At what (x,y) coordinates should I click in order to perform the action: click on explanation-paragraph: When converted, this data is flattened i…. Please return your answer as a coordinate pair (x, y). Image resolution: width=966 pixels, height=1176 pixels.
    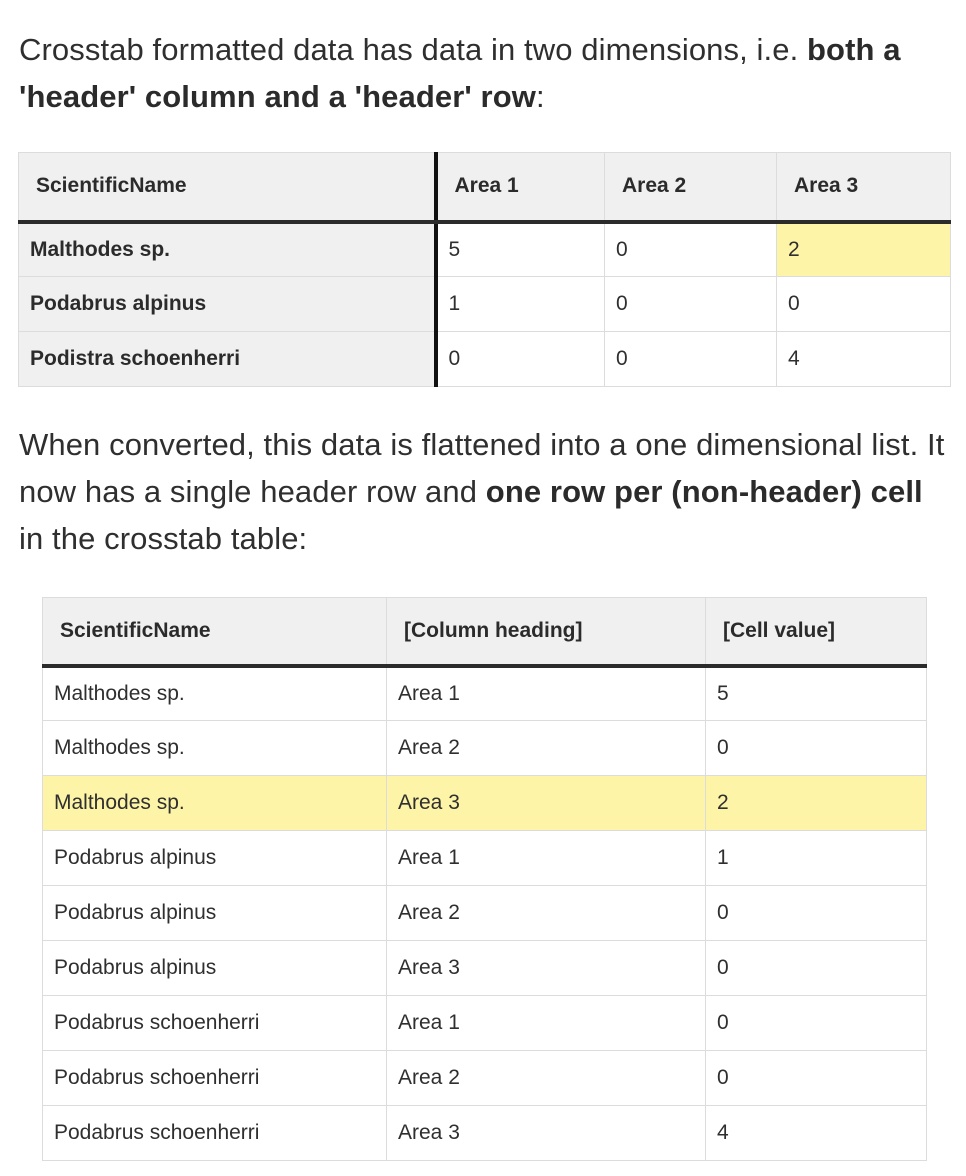
    Looking at the image, I should click on (486, 491).